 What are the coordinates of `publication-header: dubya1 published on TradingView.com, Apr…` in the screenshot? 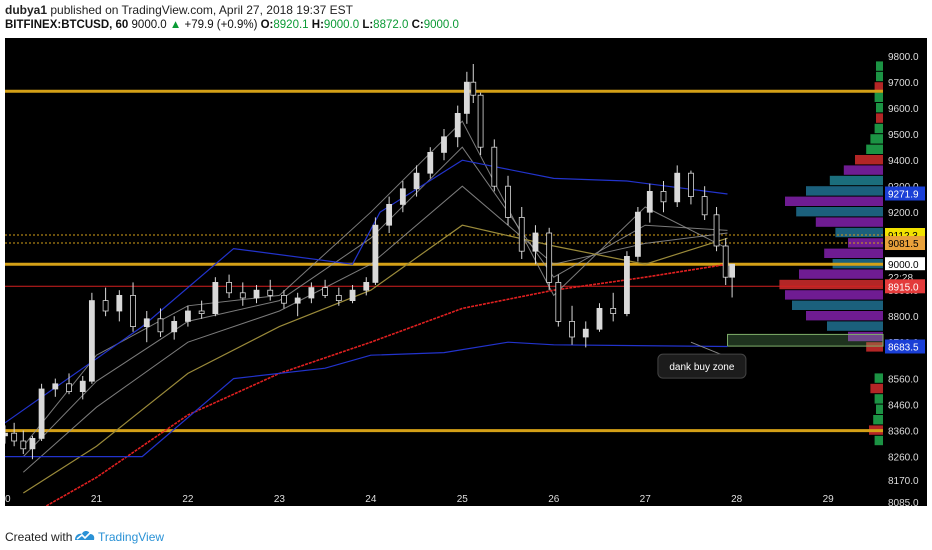 It's located at (466, 18).